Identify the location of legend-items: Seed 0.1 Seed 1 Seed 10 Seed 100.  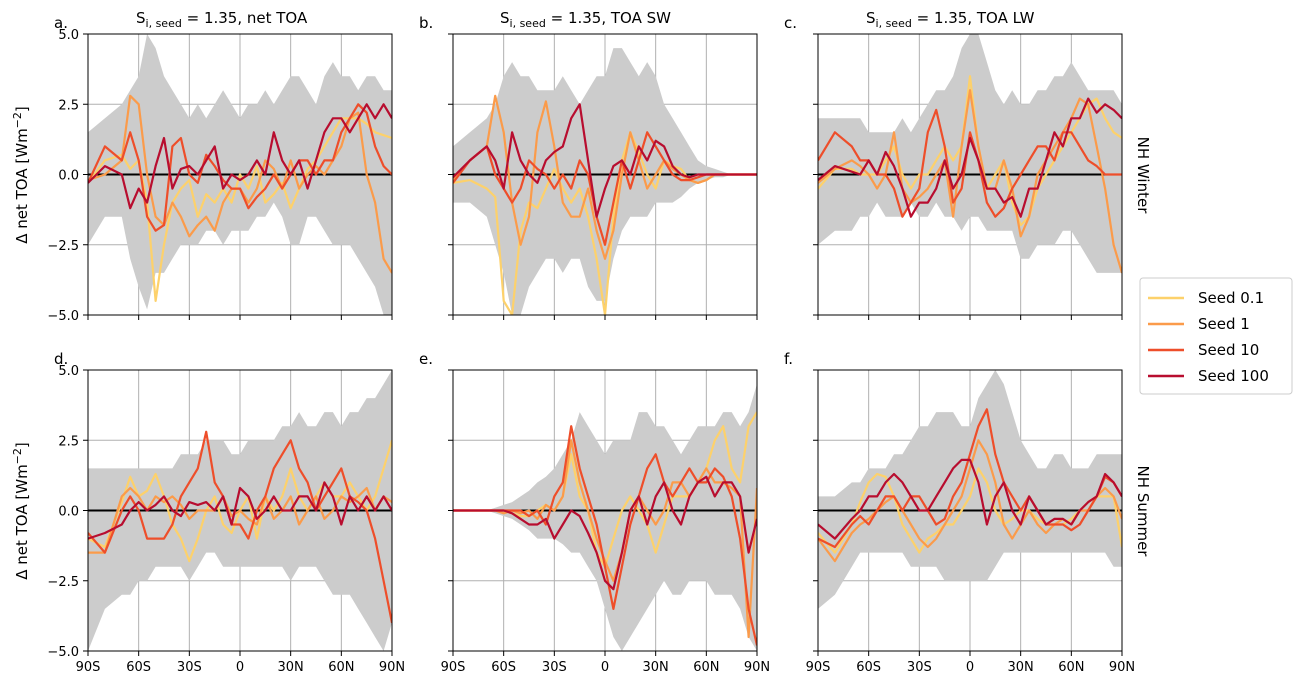
(1208, 337).